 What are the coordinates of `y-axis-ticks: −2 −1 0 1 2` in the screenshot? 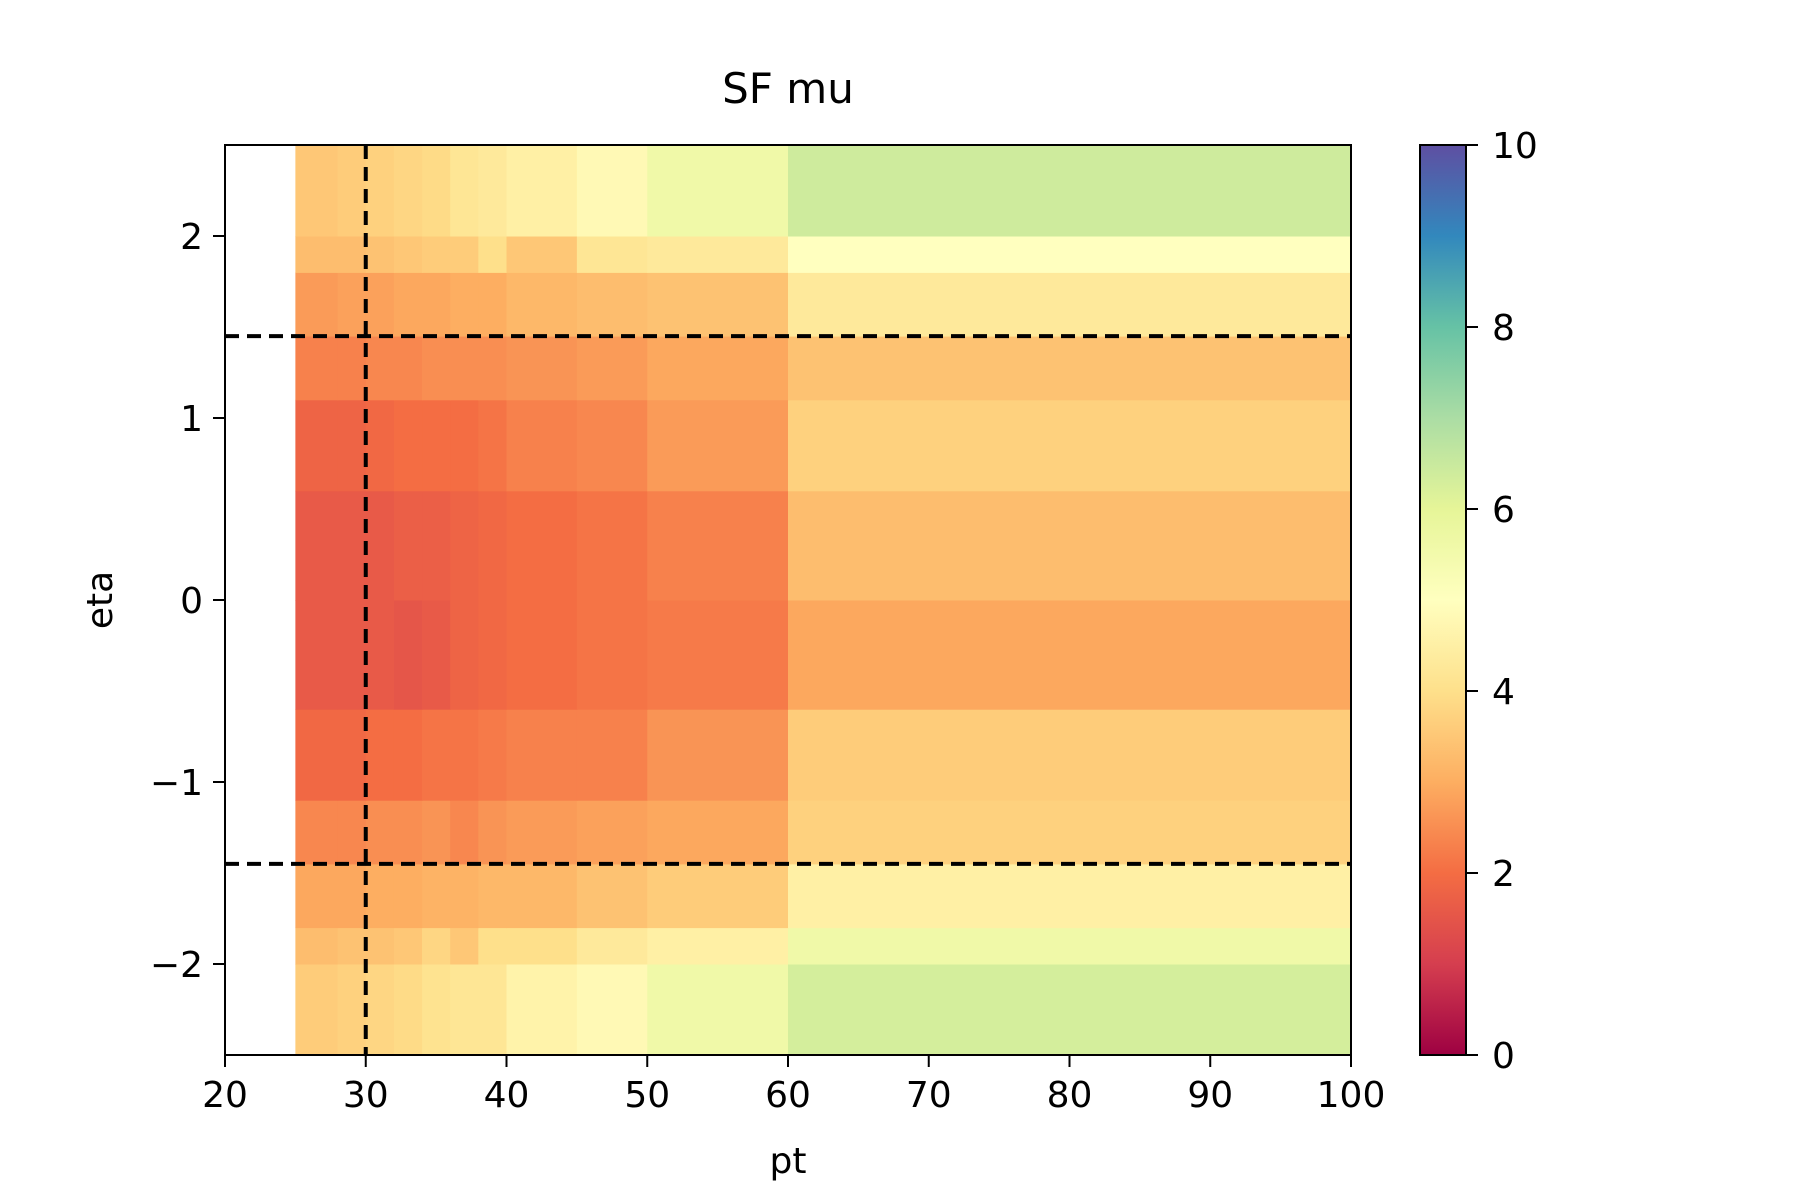 It's located at (187, 601).